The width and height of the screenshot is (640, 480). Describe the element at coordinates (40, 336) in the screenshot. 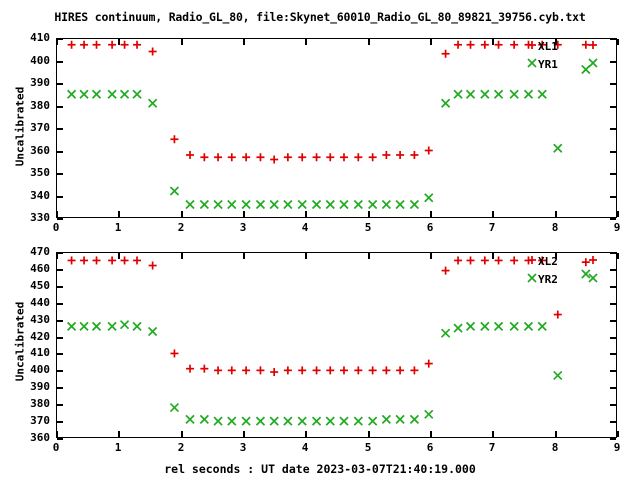

I see `y-tick-label: 420` at that location.